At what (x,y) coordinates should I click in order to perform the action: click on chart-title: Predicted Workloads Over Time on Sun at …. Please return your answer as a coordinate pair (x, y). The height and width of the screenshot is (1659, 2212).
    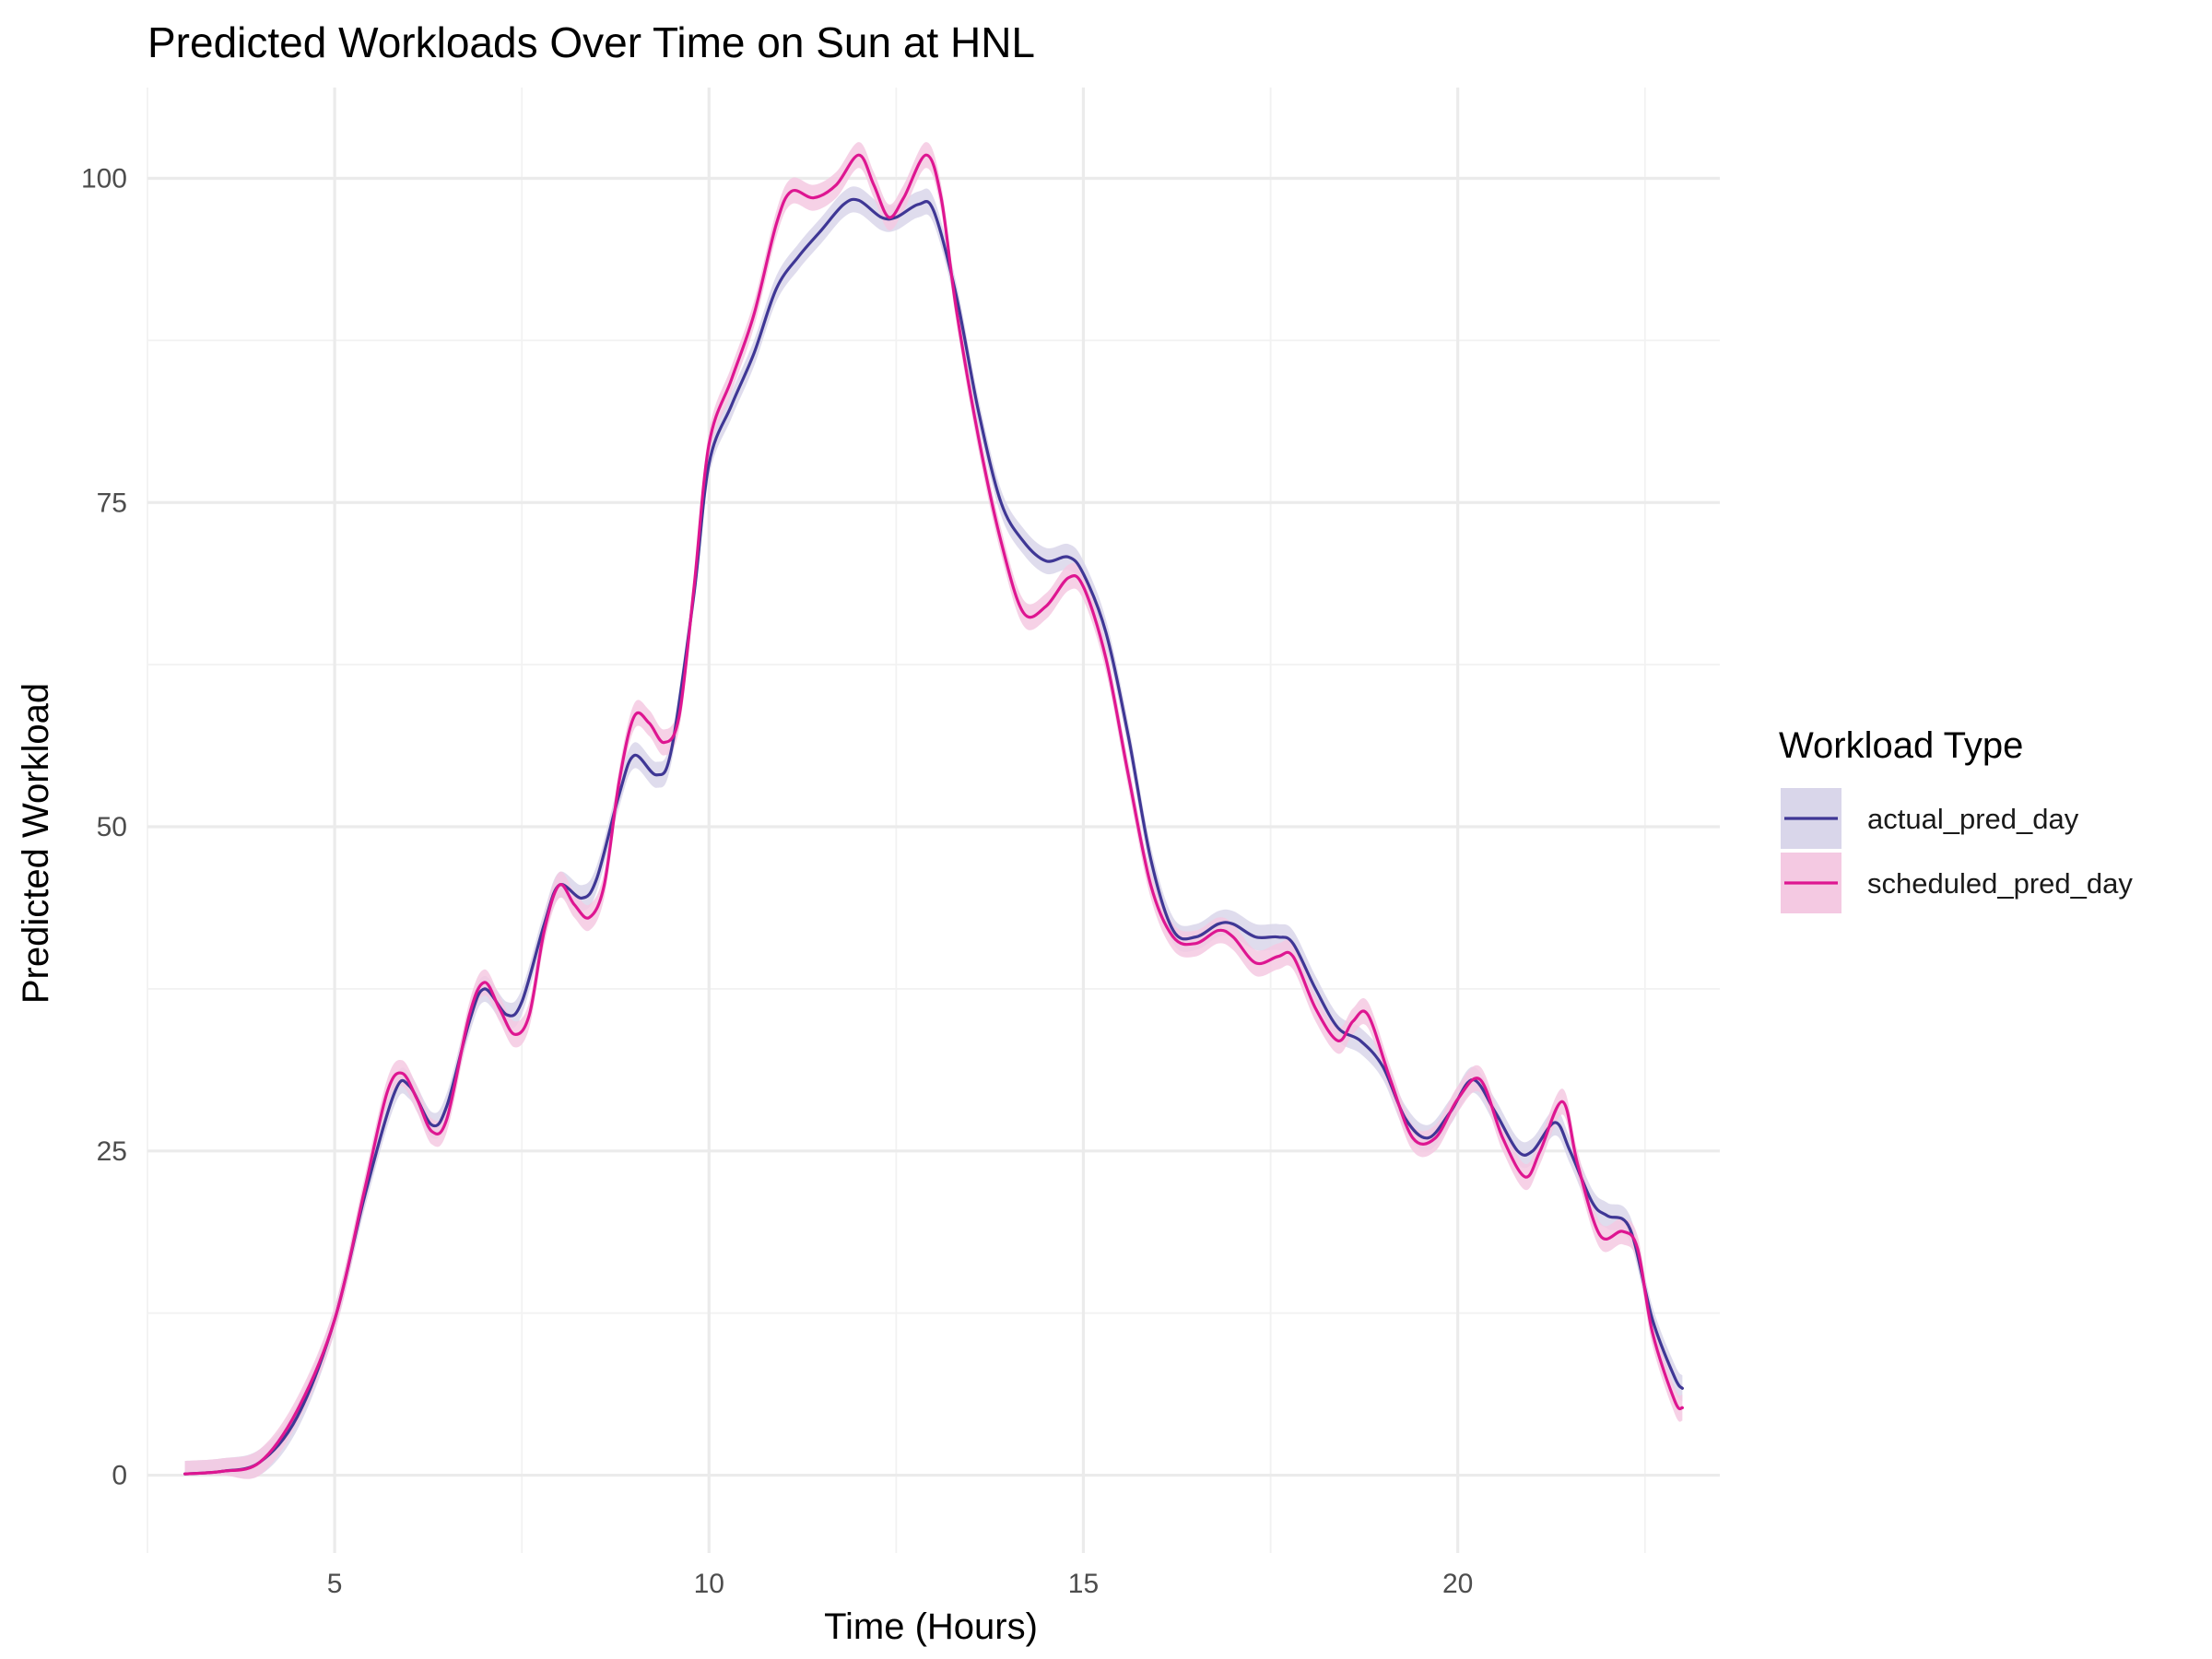
    Looking at the image, I should click on (591, 42).